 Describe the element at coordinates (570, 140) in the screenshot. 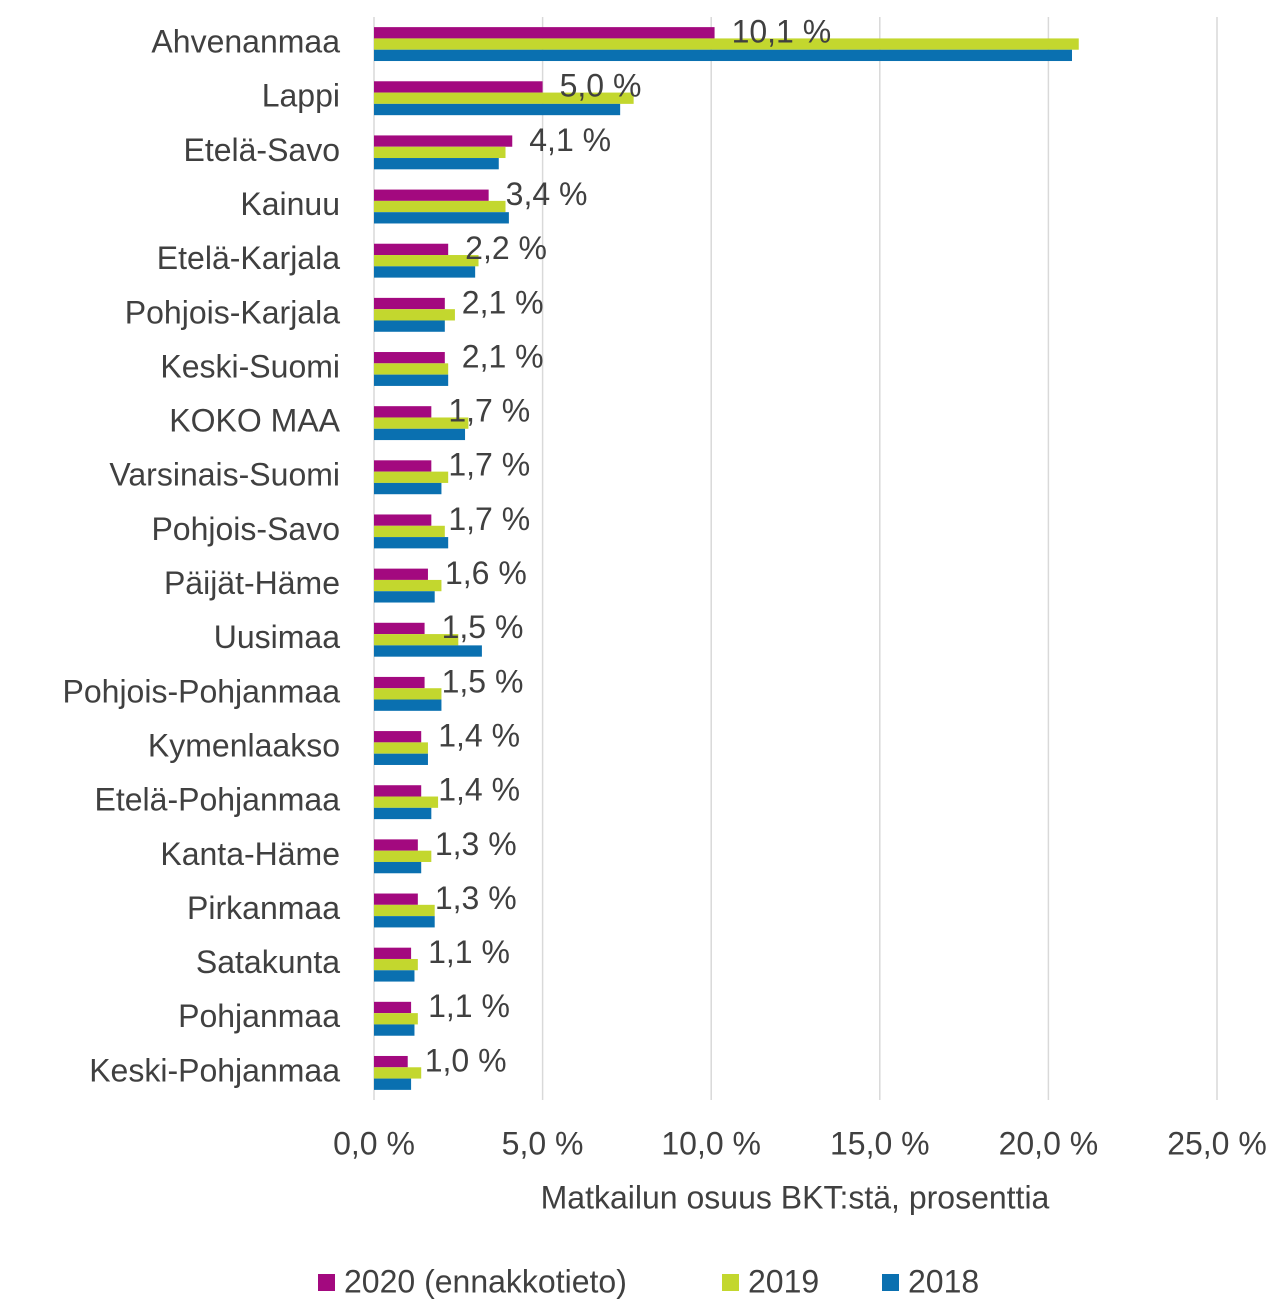

I see `data-label: 4,1 %` at that location.